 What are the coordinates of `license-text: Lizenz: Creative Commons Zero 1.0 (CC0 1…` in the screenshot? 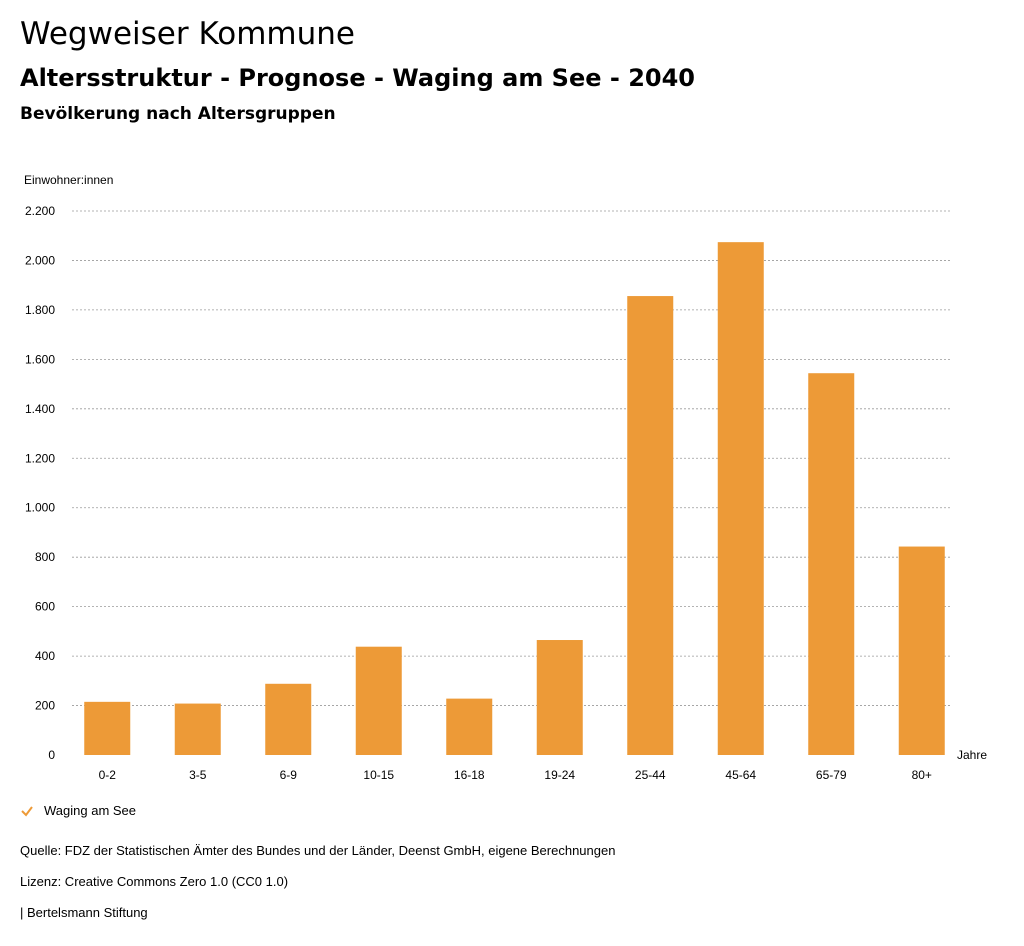 It's located at (154, 881).